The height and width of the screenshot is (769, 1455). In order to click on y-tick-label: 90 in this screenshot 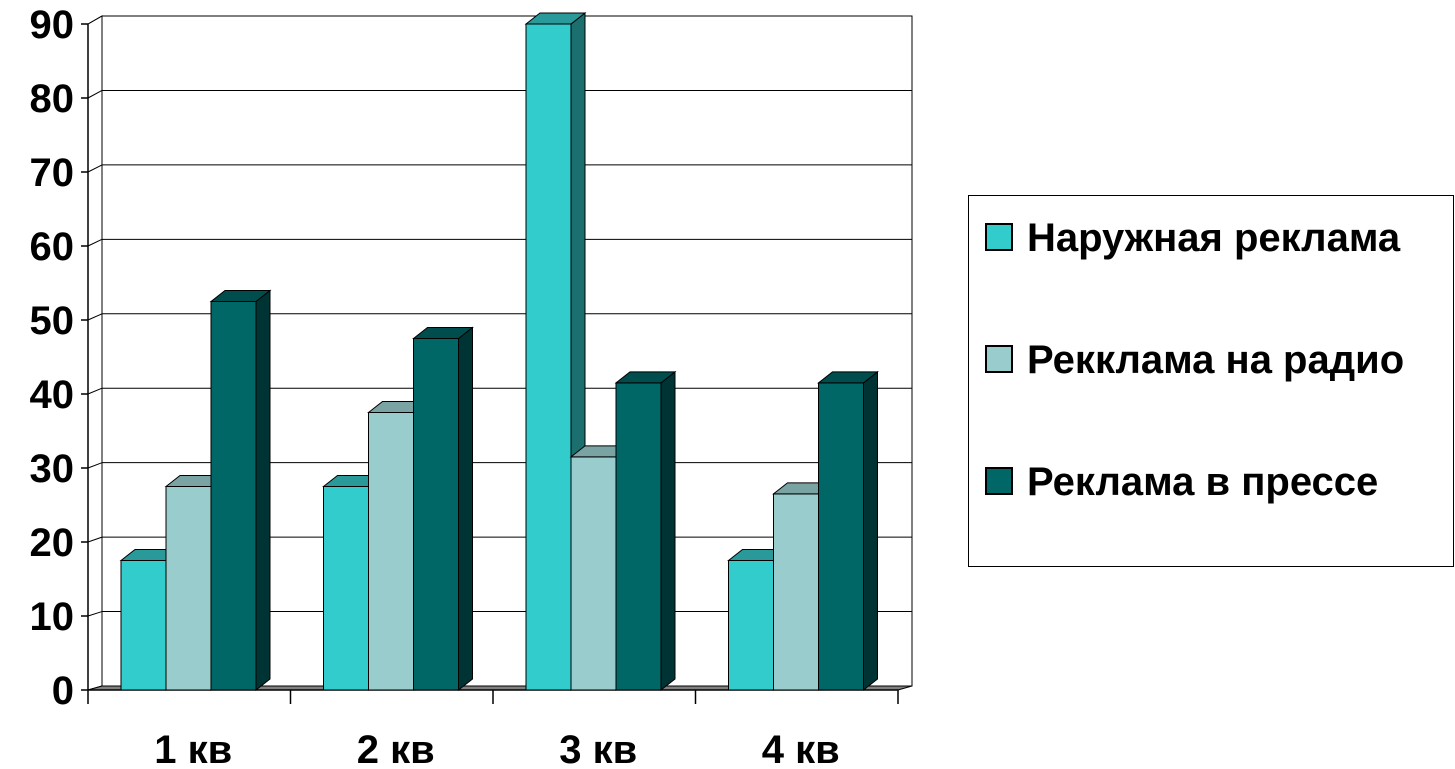, I will do `click(52, 25)`.